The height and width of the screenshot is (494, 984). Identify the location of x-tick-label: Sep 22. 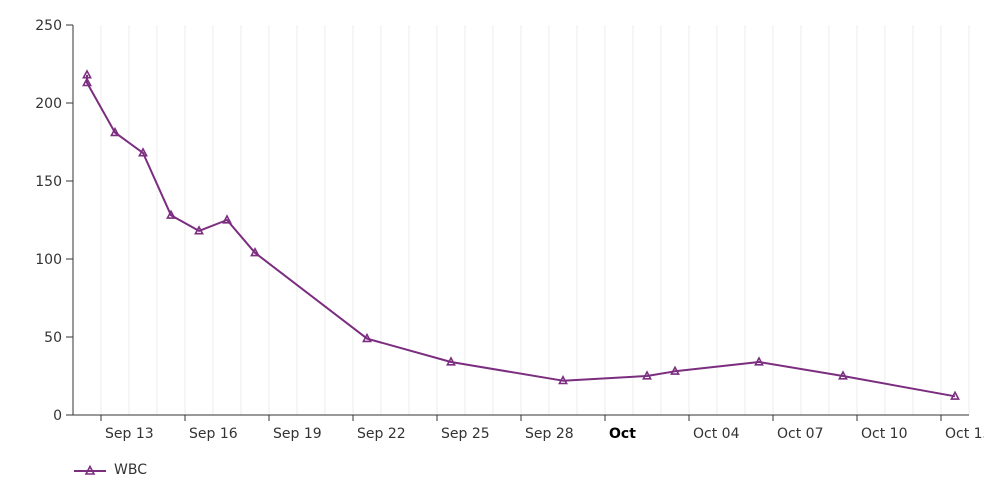
(381, 434).